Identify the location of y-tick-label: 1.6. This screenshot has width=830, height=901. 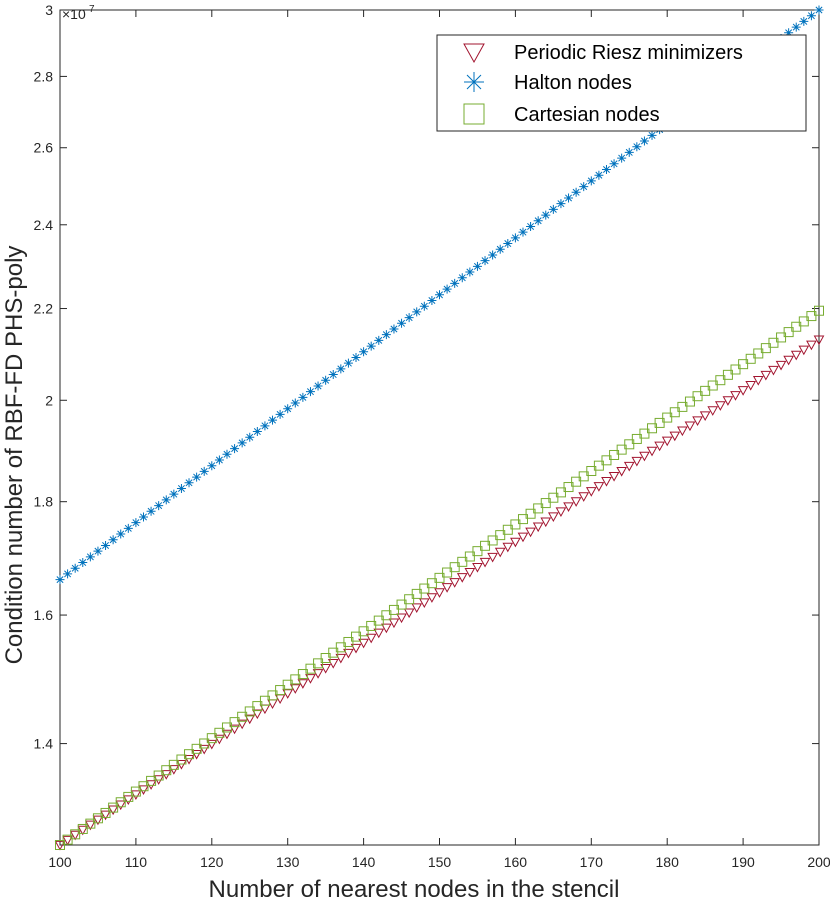
(44, 615).